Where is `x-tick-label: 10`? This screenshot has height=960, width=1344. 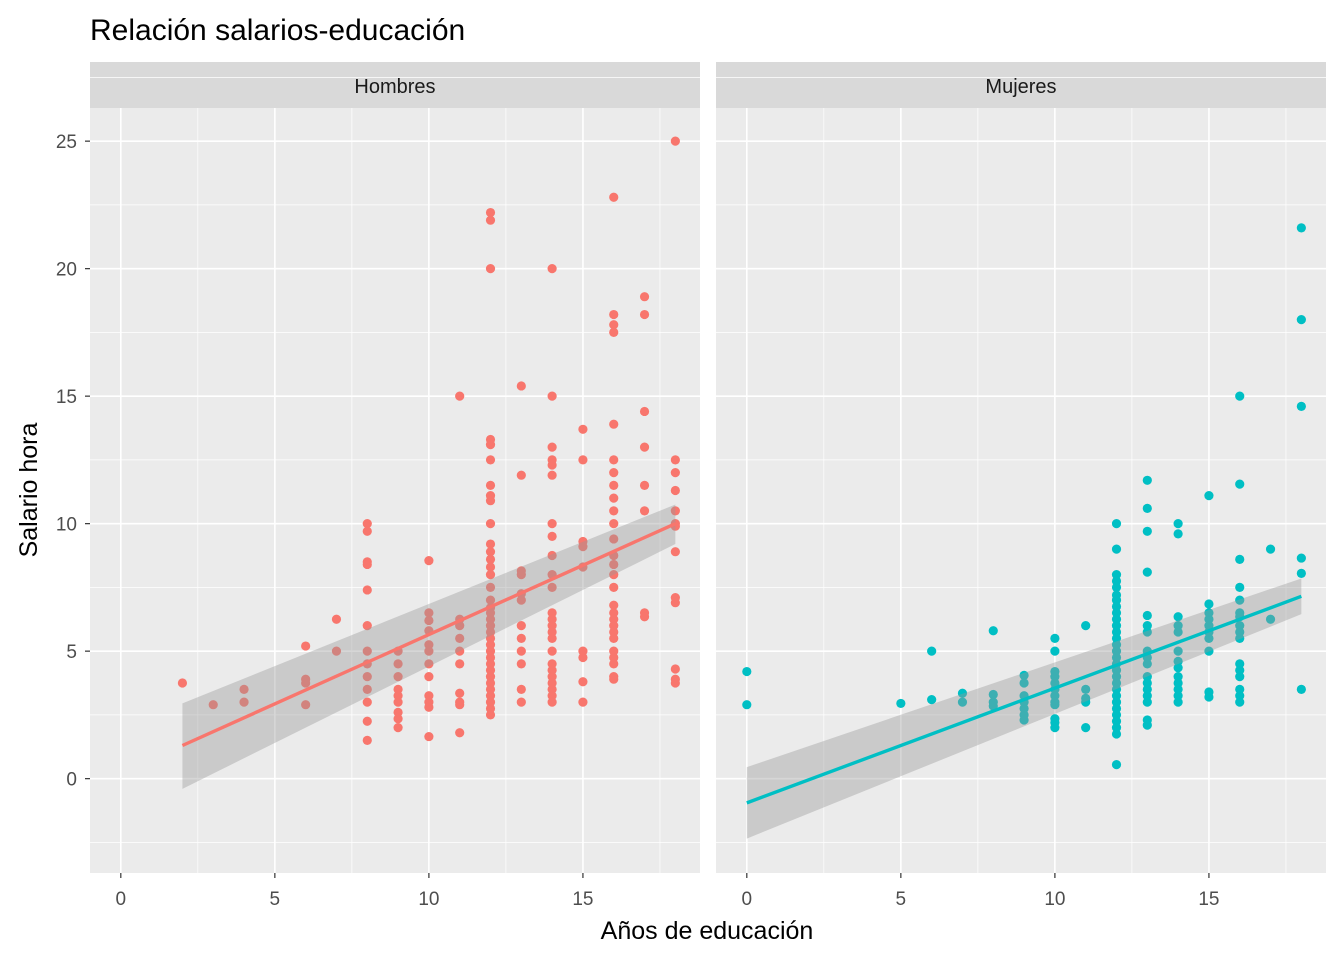
x-tick-label: 10 is located at coordinates (428, 899).